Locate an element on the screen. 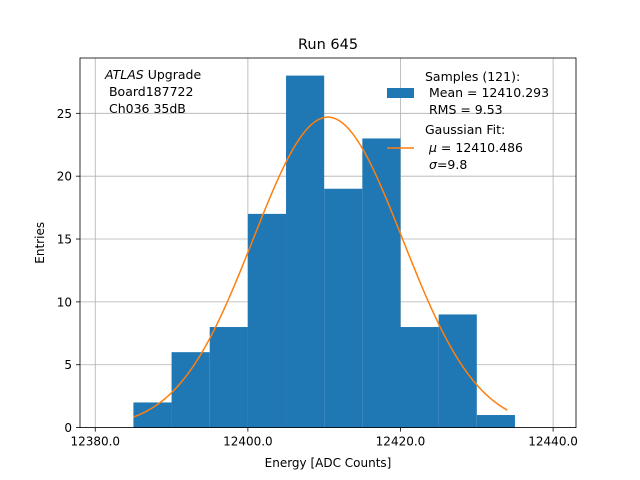 The width and height of the screenshot is (640, 480). y-tick-label: 15 is located at coordinates (64, 240).